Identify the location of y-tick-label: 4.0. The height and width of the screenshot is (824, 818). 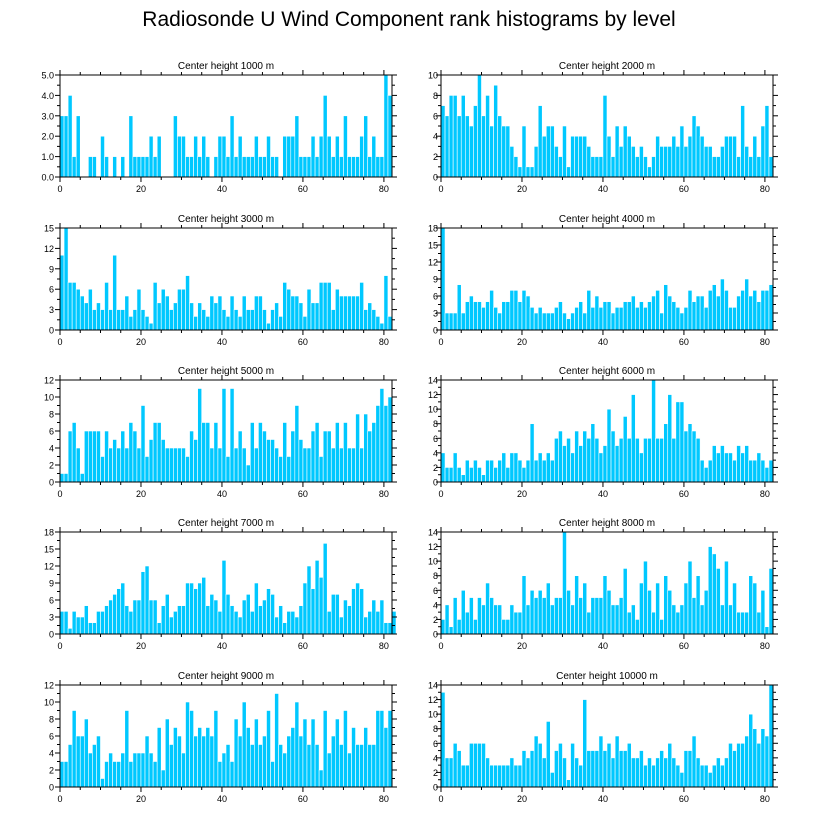
(47, 96).